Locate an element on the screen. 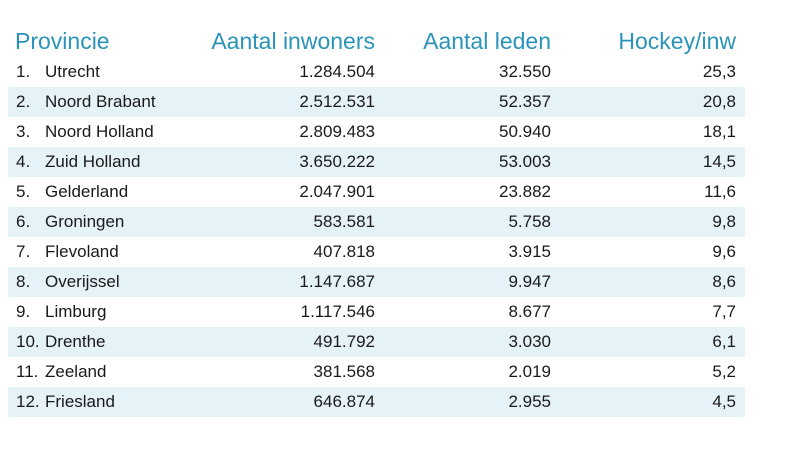 This screenshot has height=449, width=803. rank: 3. is located at coordinates (23, 131).